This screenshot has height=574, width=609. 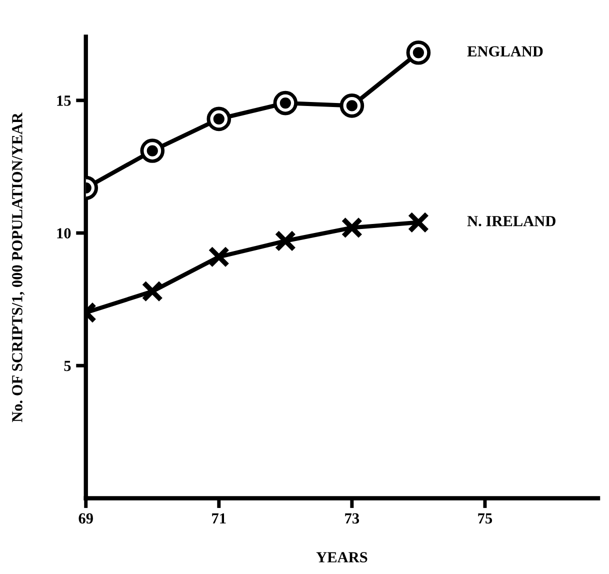 What do you see at coordinates (85, 518) in the screenshot?
I see `x-tick-label: 69` at bounding box center [85, 518].